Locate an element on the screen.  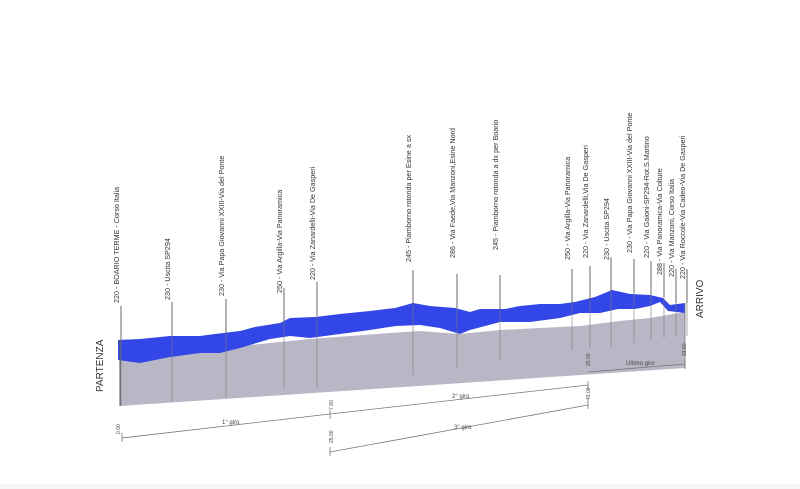
profile-side-face is located at coordinates (402, 359).